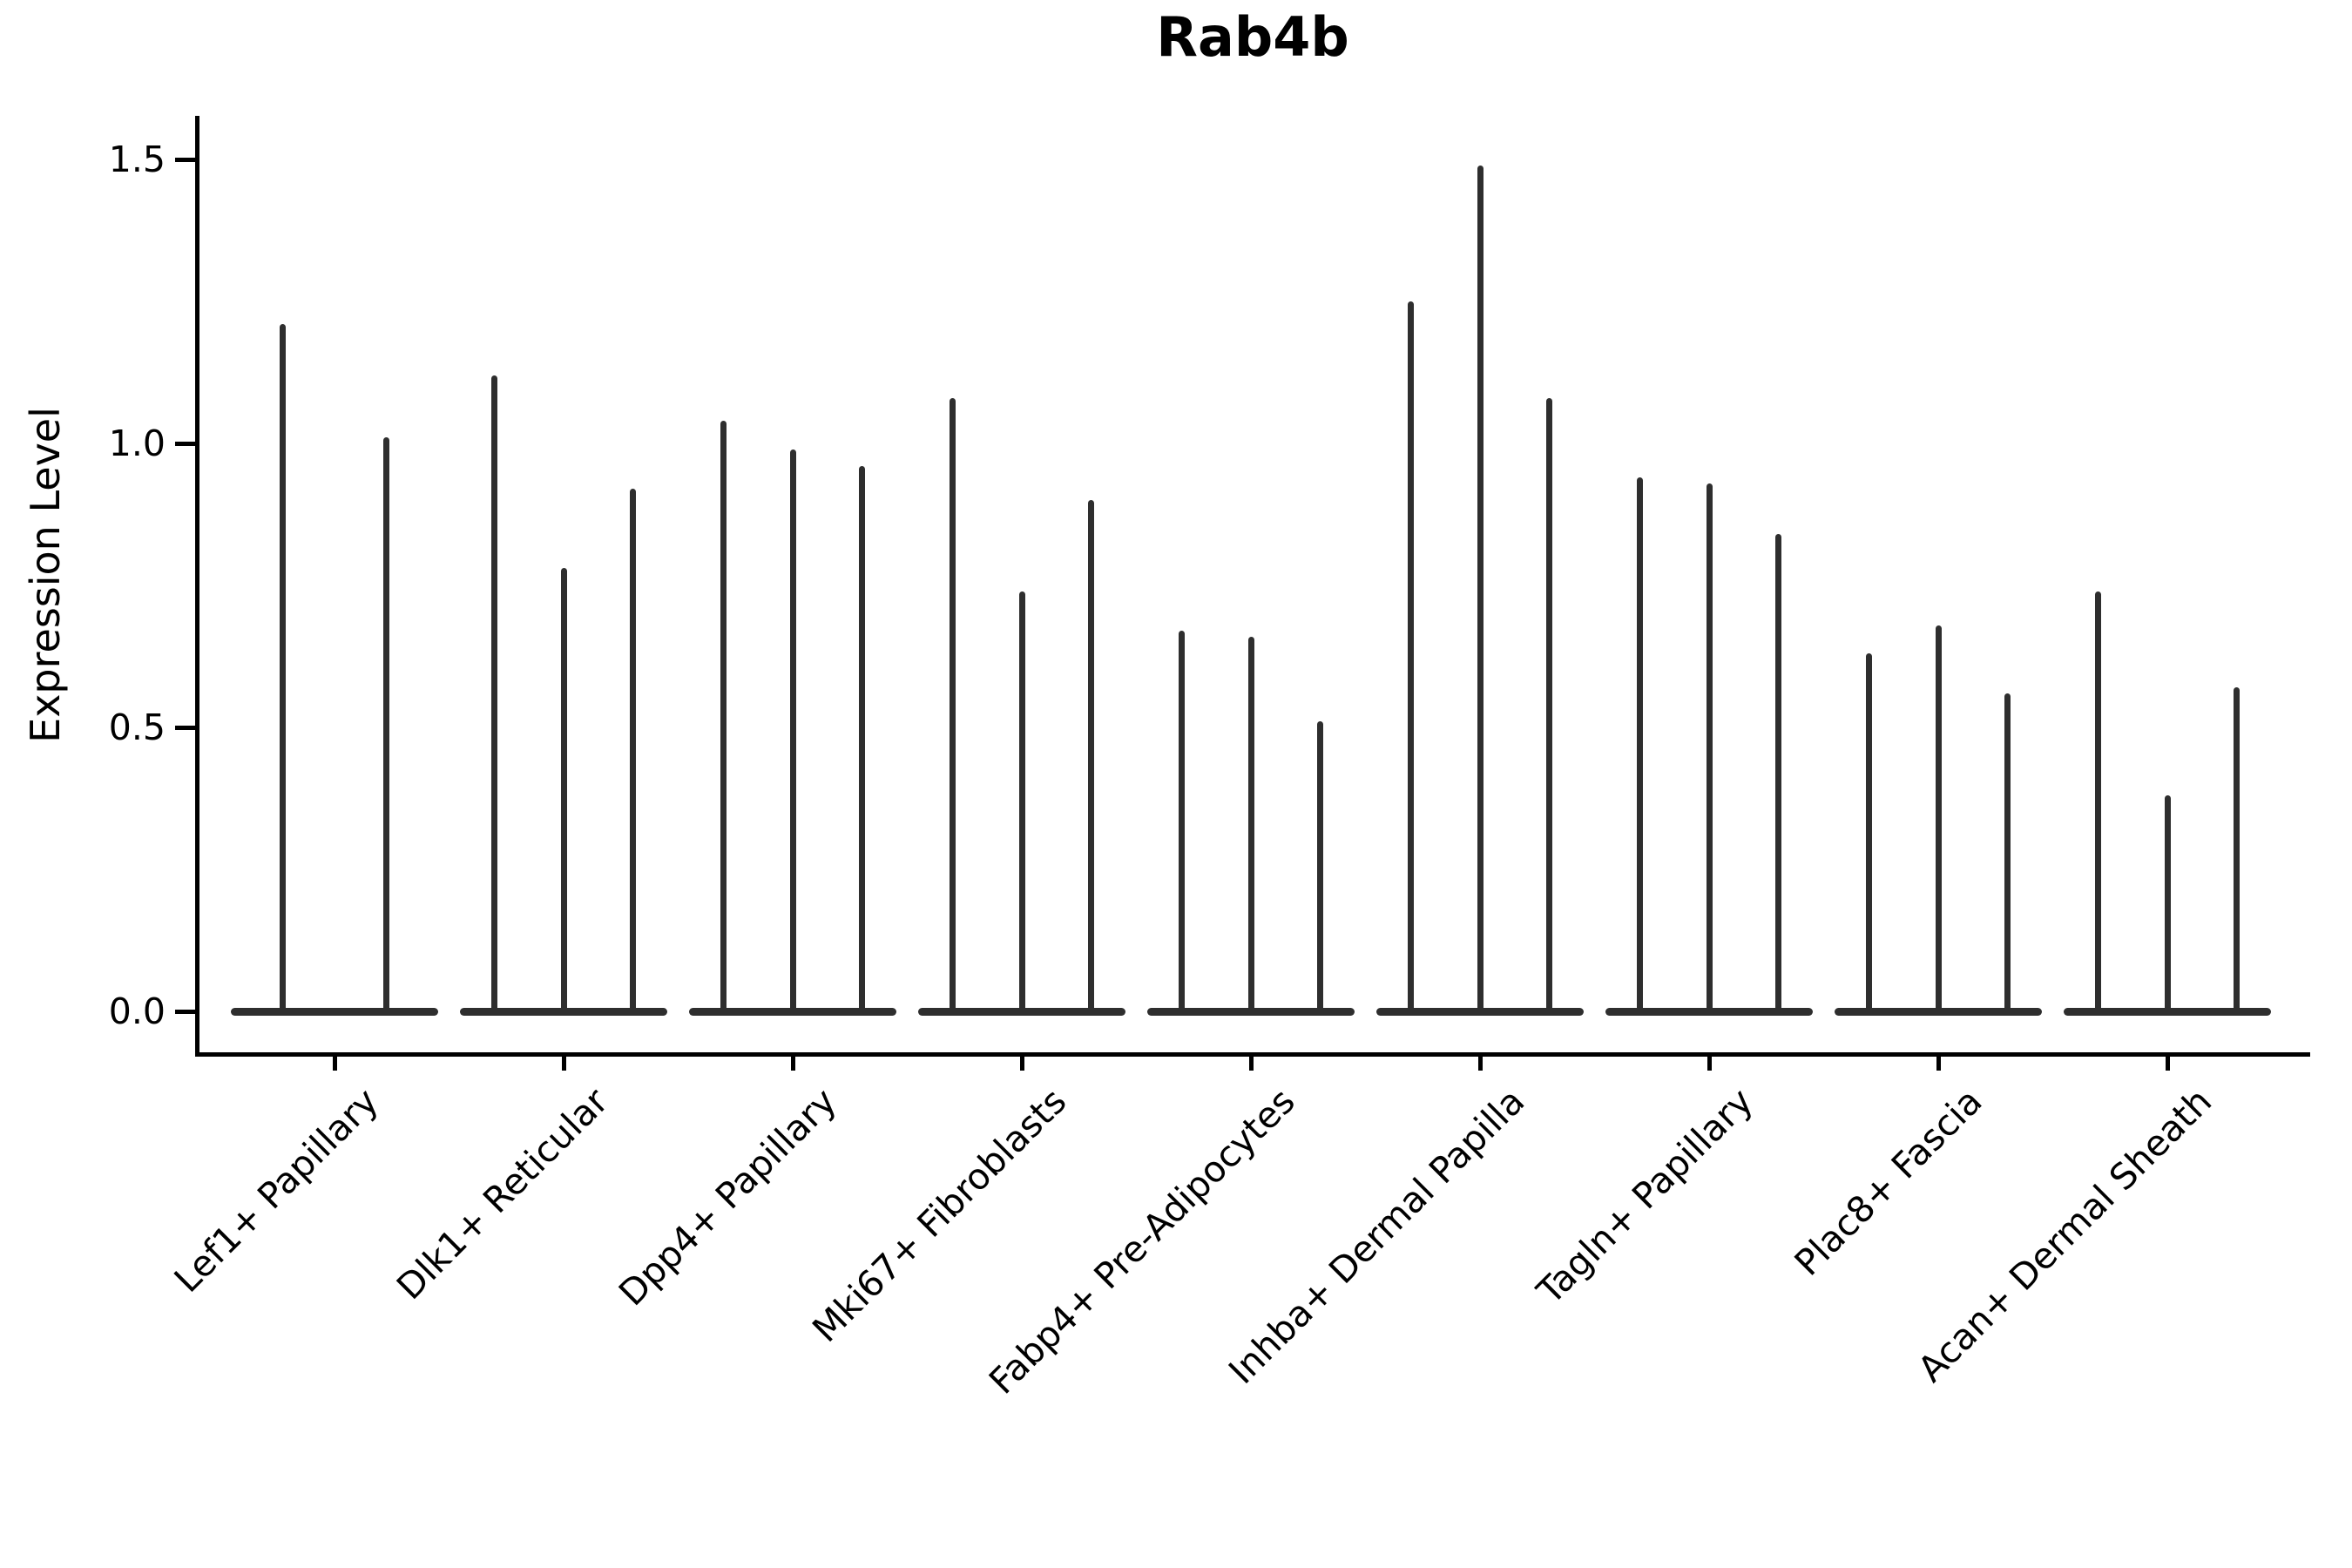 Image resolution: width=2352 pixels, height=1568 pixels. I want to click on x-tick-label: Plac8+ Fascia, so click(1888, 1182).